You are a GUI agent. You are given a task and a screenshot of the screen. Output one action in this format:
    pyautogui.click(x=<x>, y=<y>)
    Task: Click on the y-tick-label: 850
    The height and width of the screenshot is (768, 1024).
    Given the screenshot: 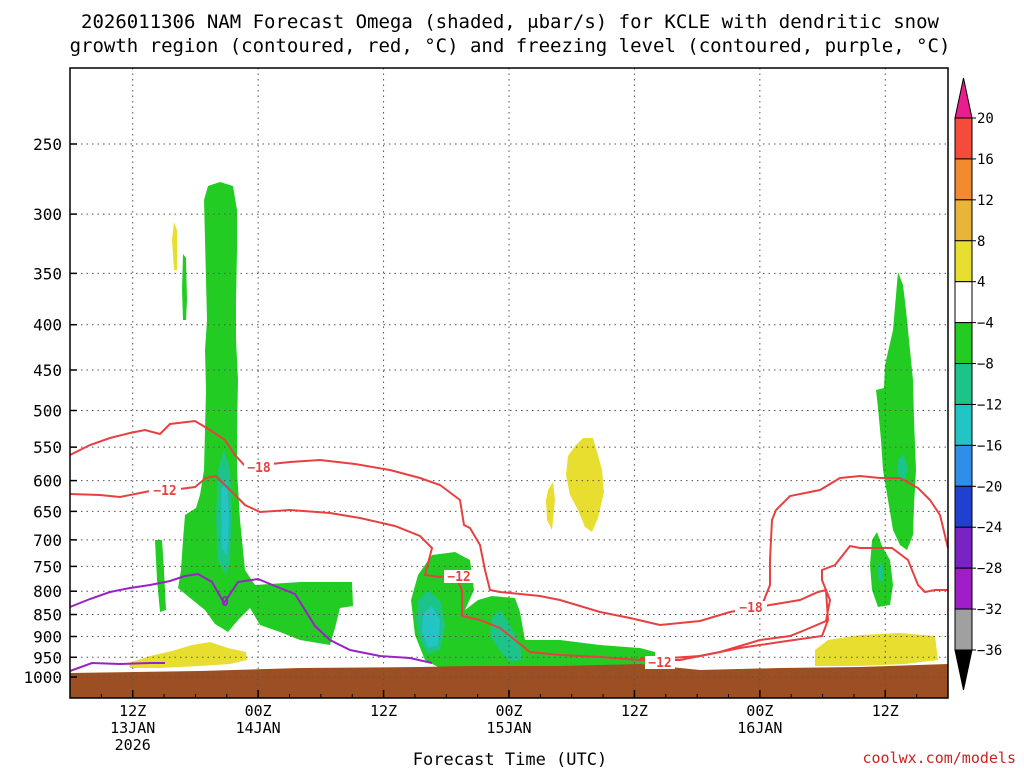 What is the action you would take?
    pyautogui.click(x=47, y=615)
    